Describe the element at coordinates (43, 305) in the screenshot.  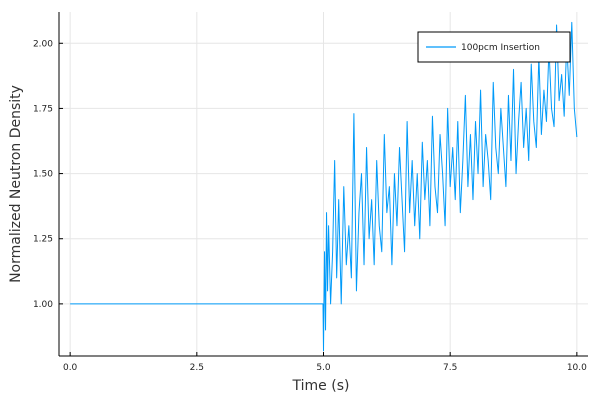
I see `y-tick-label: 1.00` at that location.